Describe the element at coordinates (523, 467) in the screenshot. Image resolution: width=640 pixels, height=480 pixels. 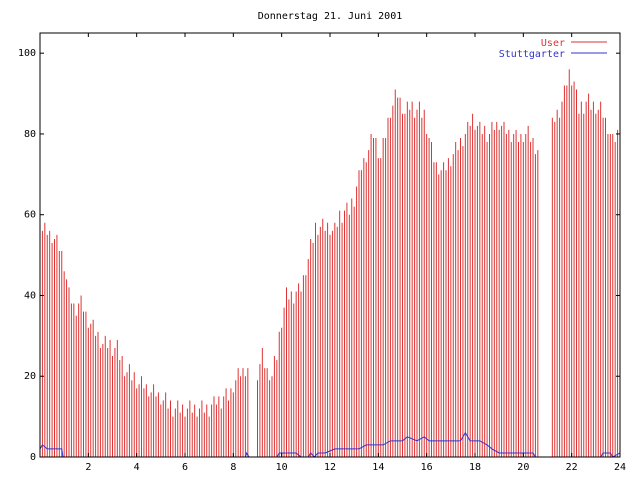
I see `x-tick-label-9: 20` at that location.